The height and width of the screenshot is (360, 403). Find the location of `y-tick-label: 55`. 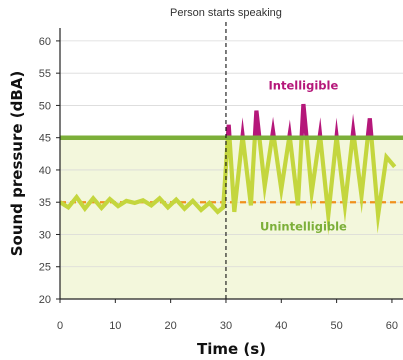

y-tick-label: 55 is located at coordinates (45, 74).